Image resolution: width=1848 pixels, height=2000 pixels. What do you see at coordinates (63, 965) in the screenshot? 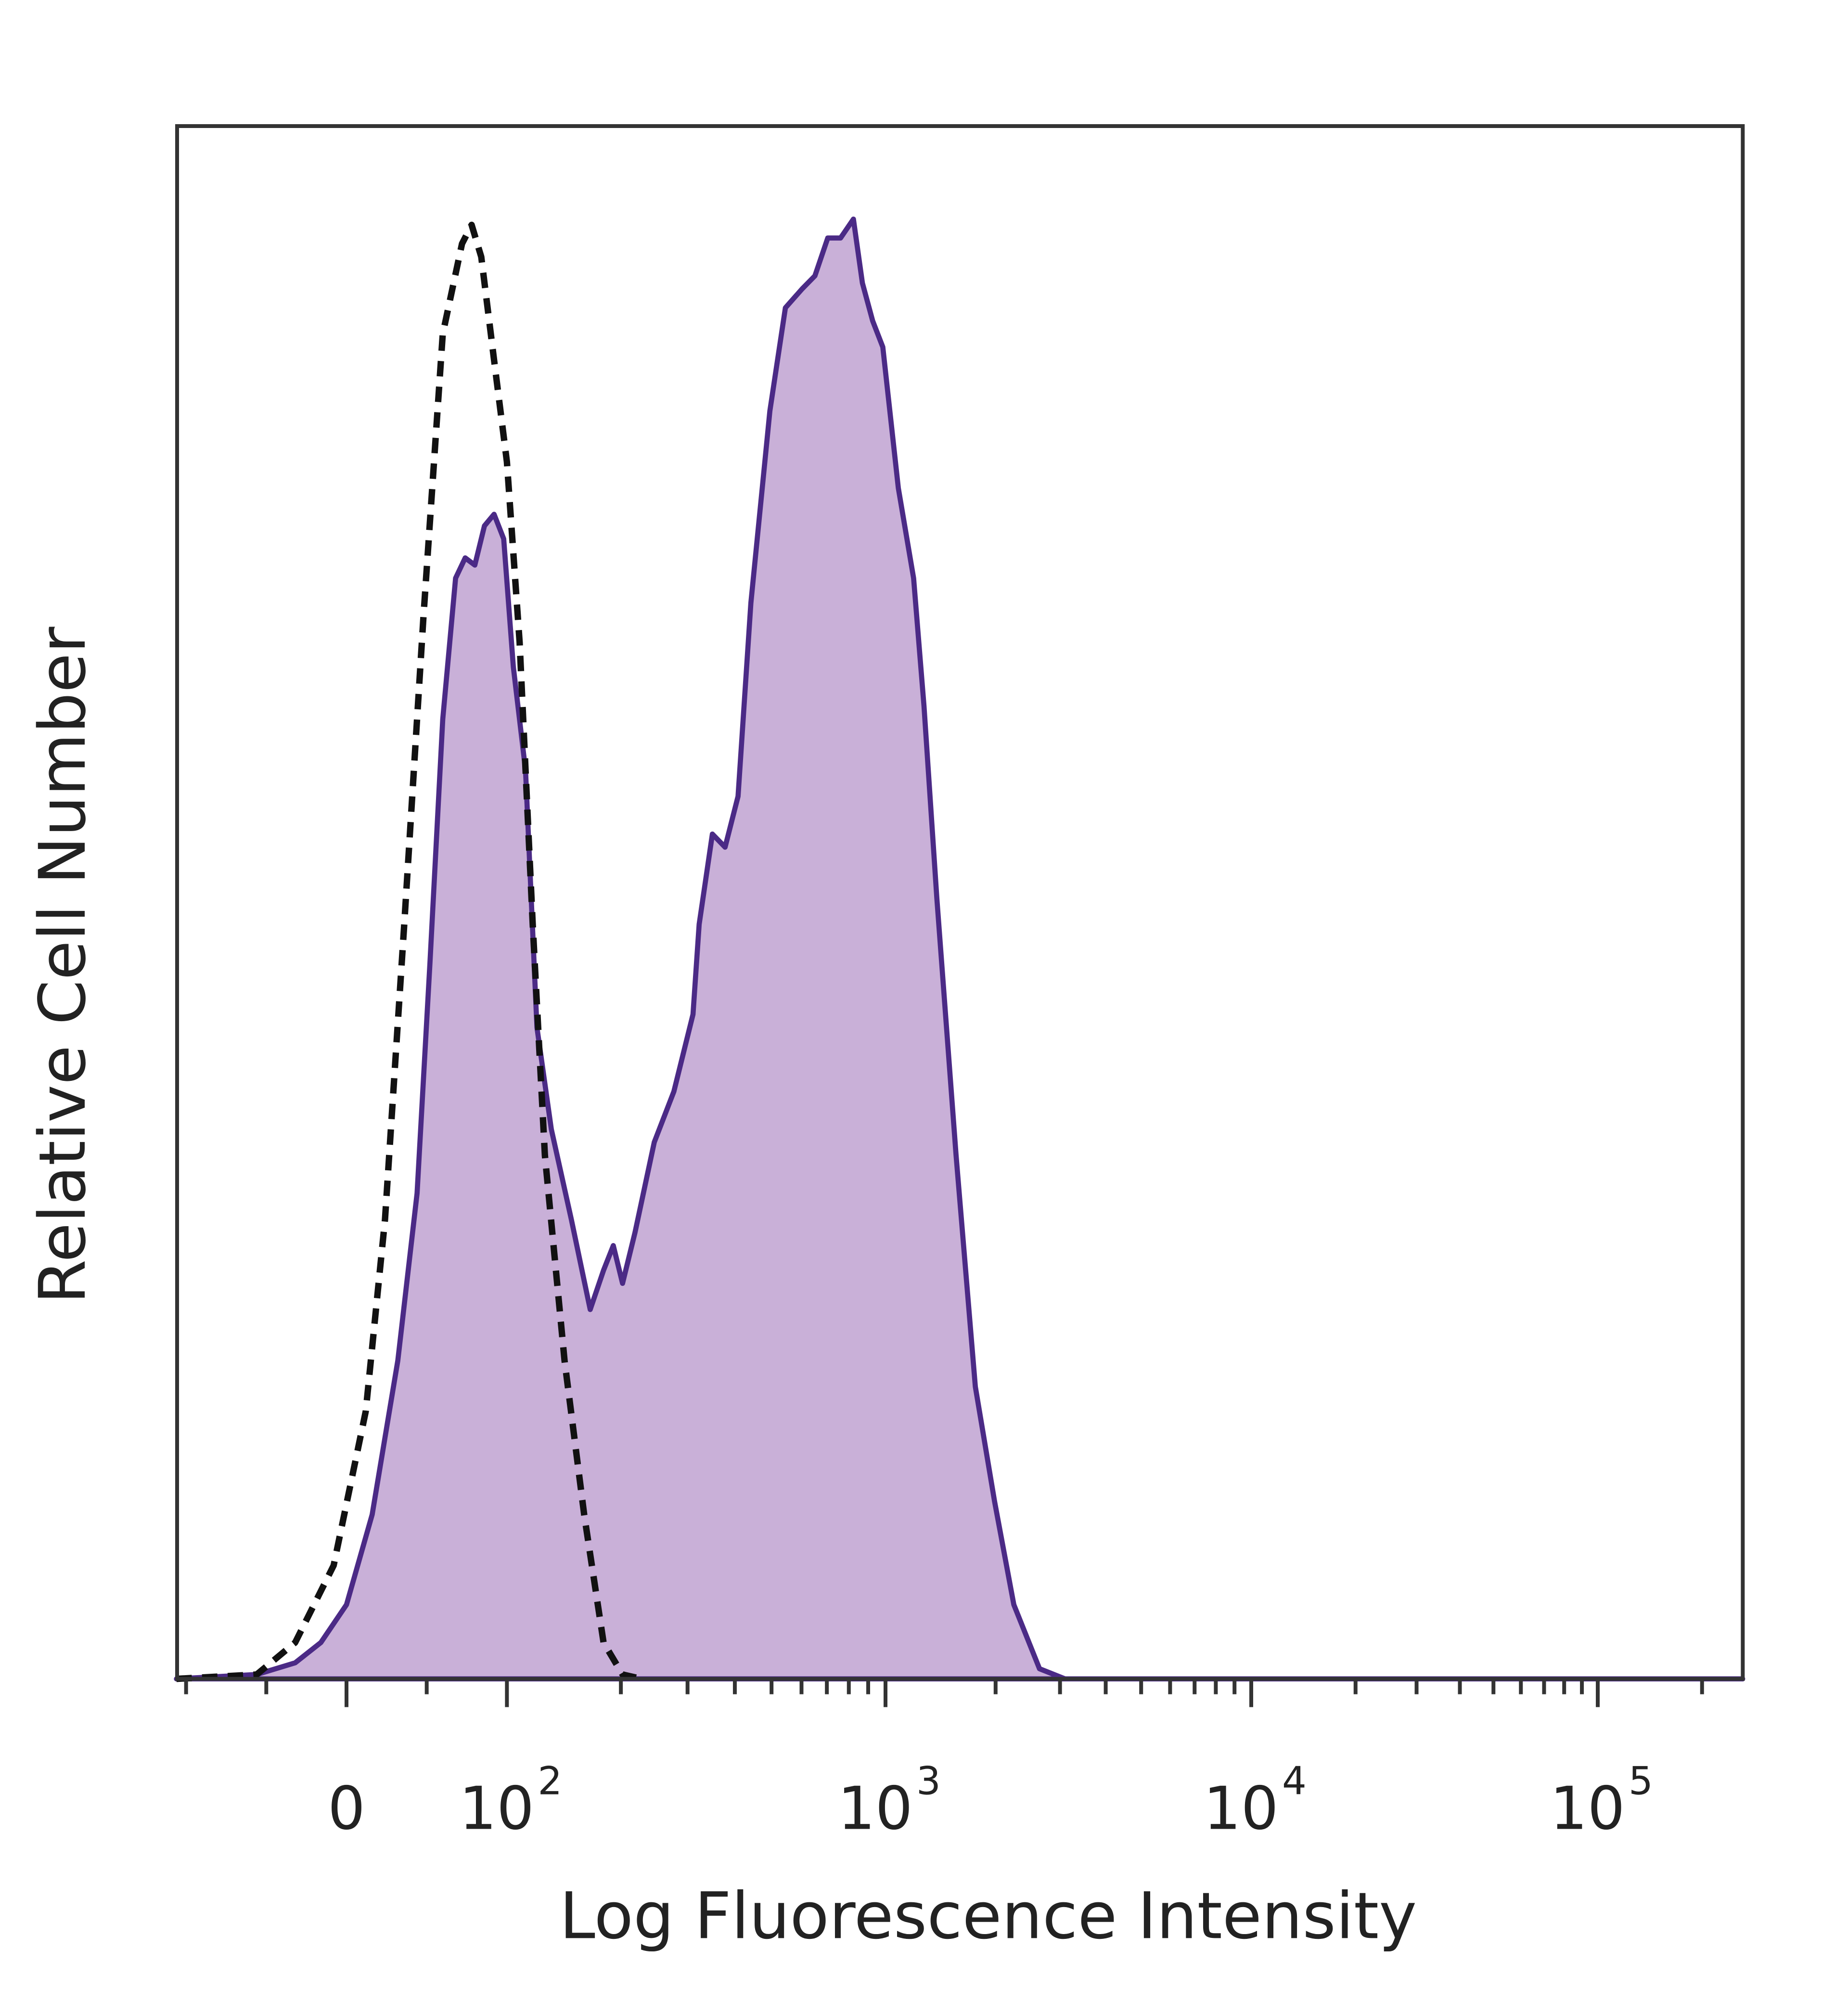
I see `y-axis-title: Relative Cell Number` at bounding box center [63, 965].